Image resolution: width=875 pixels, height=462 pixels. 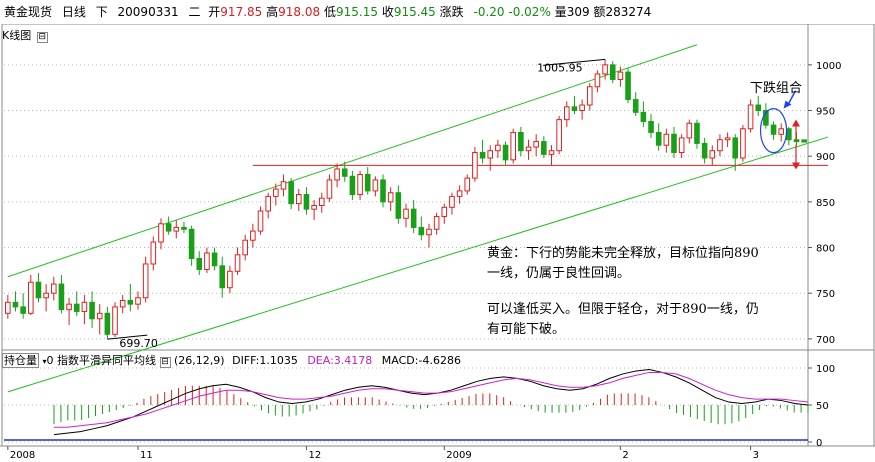 What do you see at coordinates (439, 360) in the screenshot?
I see `macd-value: -4.6286` at bounding box center [439, 360].